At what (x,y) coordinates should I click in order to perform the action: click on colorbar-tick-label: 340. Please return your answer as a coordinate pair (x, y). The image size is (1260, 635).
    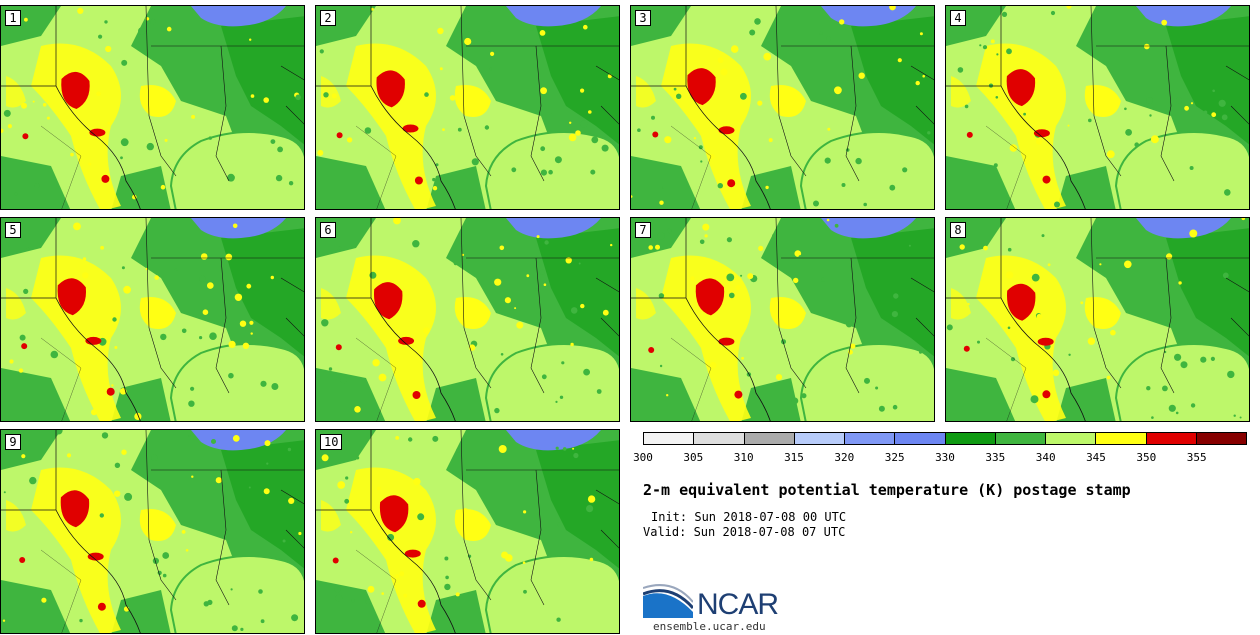
    Looking at the image, I should click on (1045, 457).